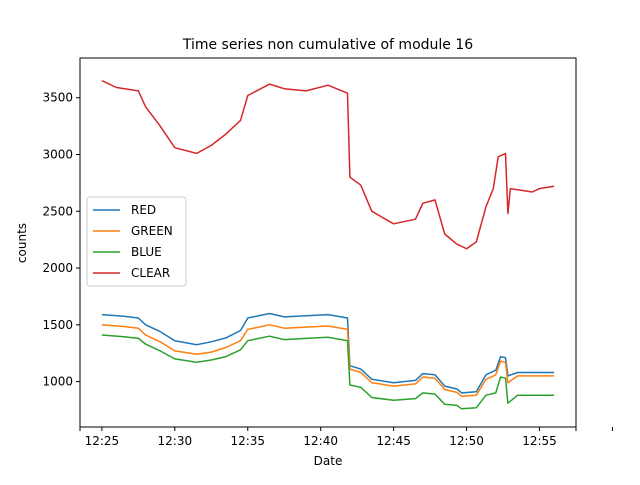  What do you see at coordinates (57, 382) in the screenshot?
I see `y-tick-label: 1000` at bounding box center [57, 382].